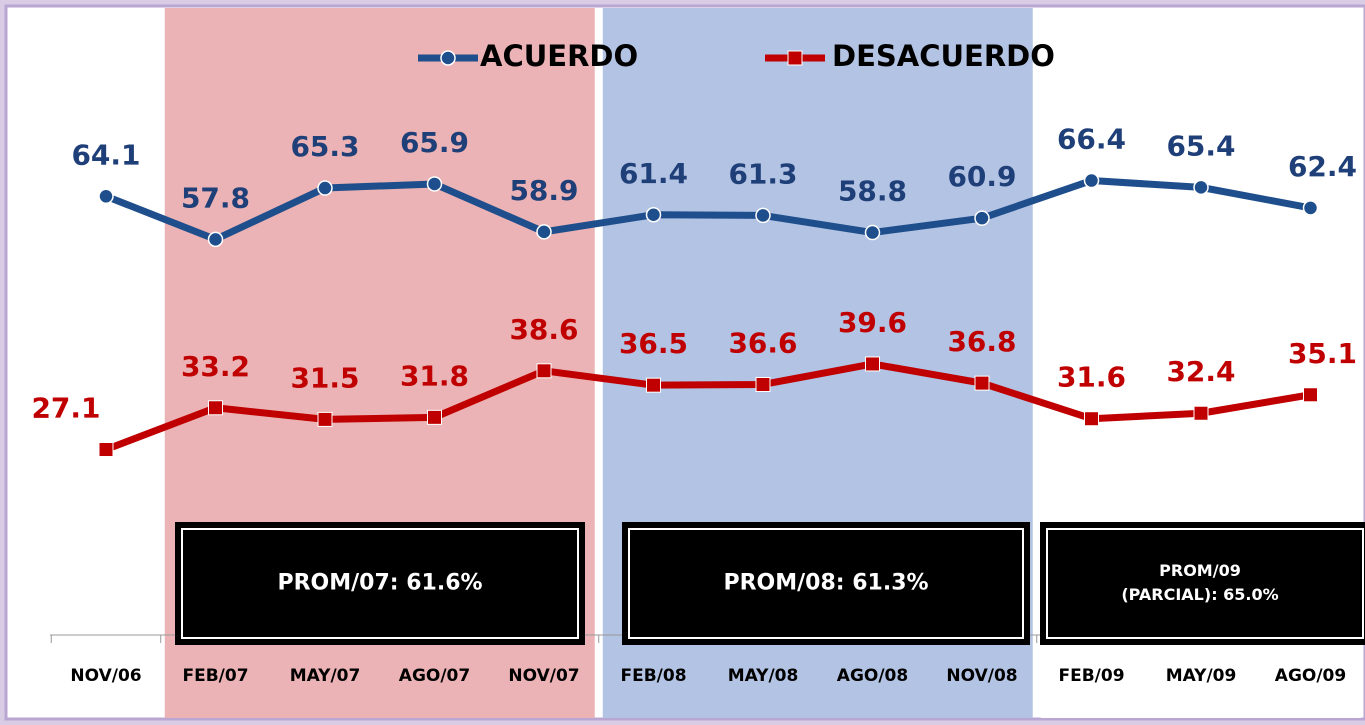  I want to click on data-label: 39.6, so click(872, 322).